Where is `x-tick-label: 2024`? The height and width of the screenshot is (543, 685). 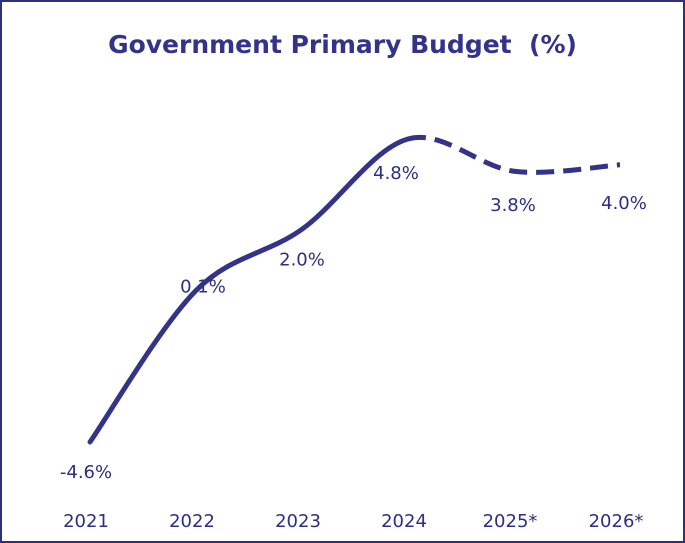 x-tick-label: 2024 is located at coordinates (404, 521).